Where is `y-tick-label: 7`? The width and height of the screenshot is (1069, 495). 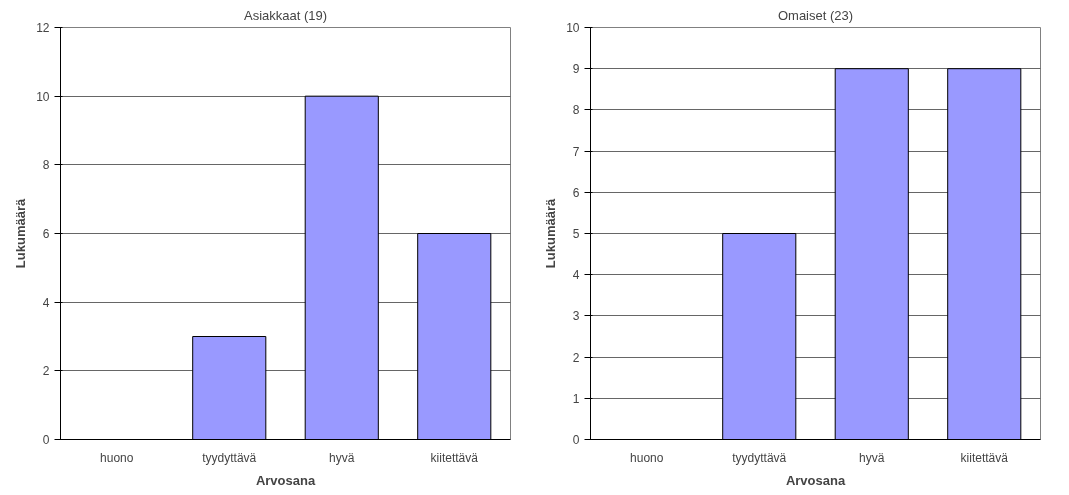 y-tick-label: 7 is located at coordinates (576, 151).